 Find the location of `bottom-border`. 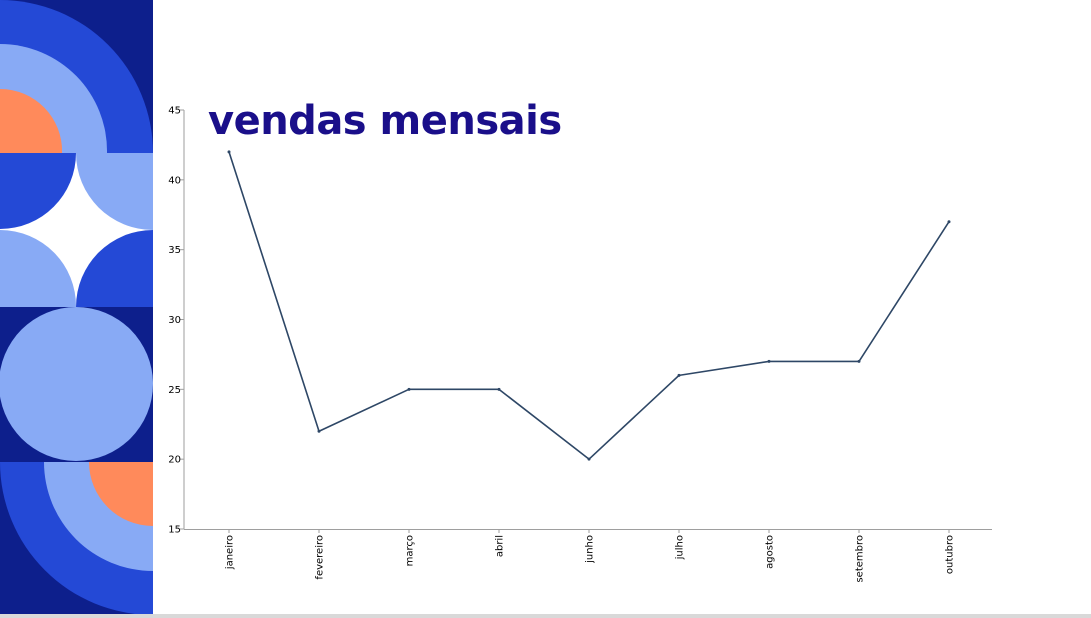

bottom-border is located at coordinates (545, 616).